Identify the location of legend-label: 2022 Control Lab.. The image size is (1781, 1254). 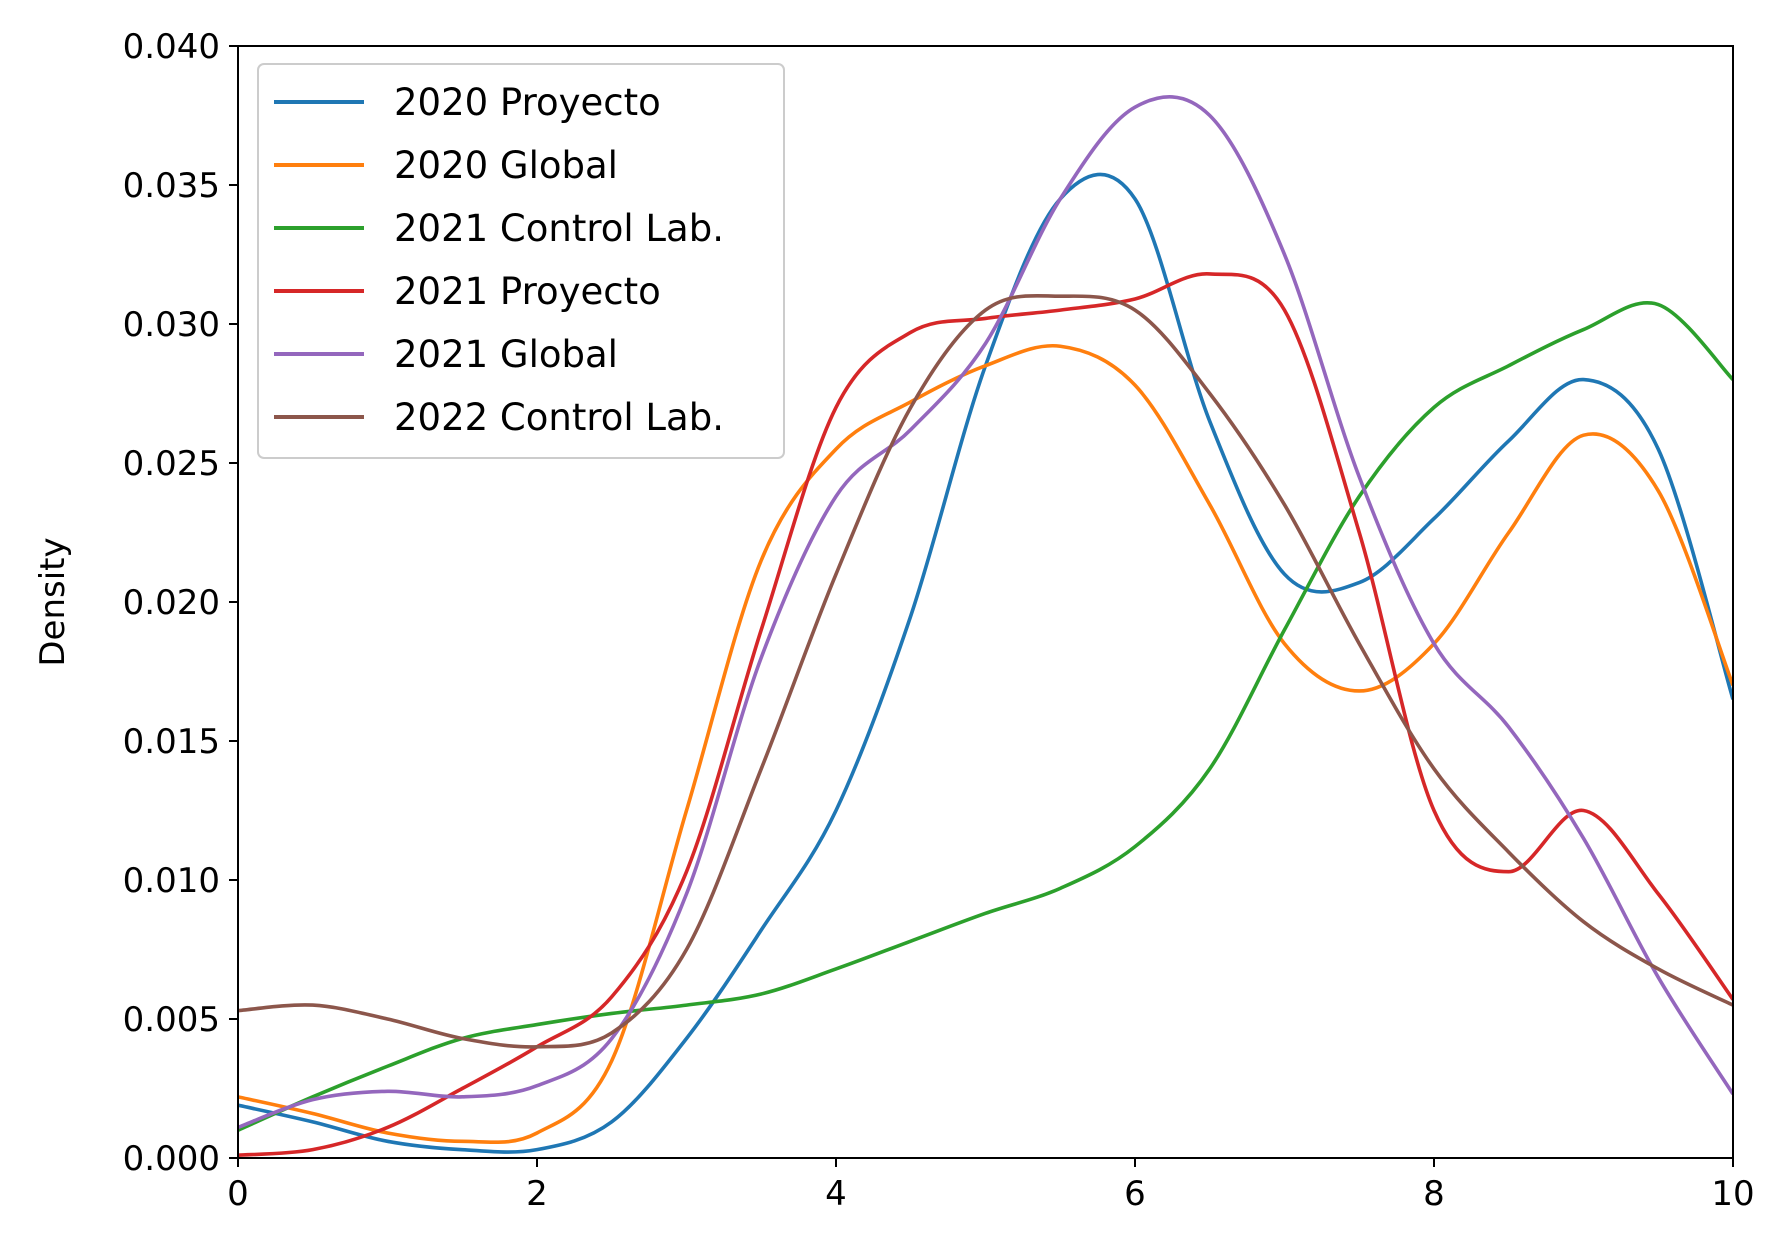
(559, 417).